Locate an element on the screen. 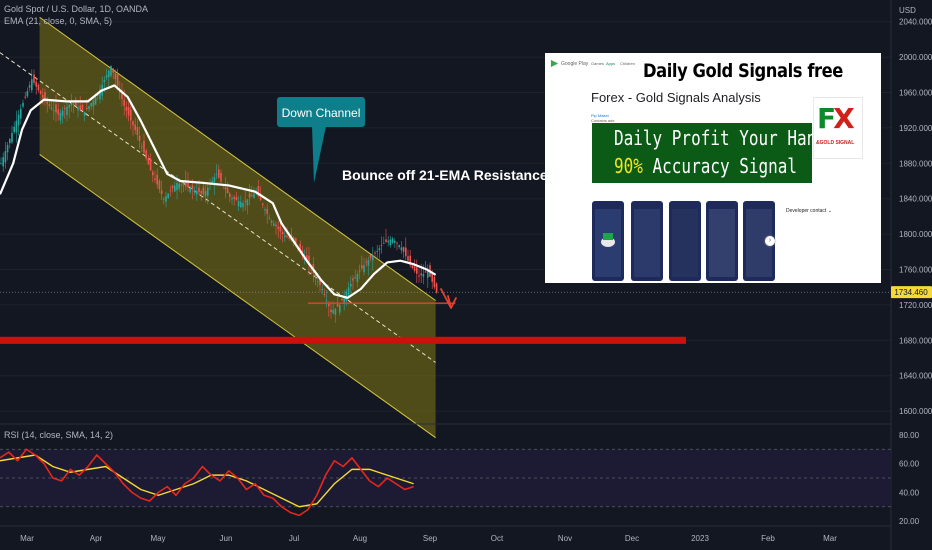 The height and width of the screenshot is (550, 932). developer-contact: Developer contact ⌄ is located at coordinates (809, 211).